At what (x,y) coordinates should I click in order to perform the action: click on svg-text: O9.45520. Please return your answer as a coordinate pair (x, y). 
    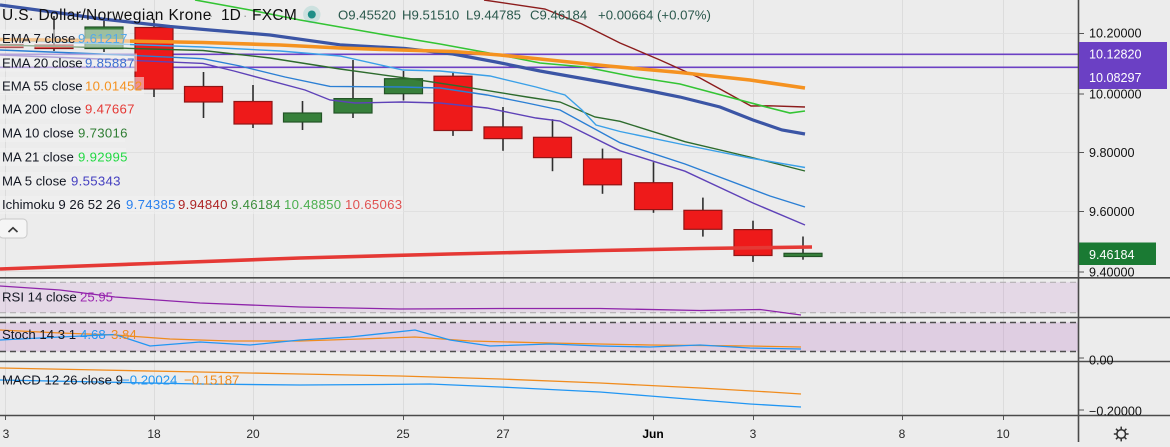
    Looking at the image, I should click on (367, 15).